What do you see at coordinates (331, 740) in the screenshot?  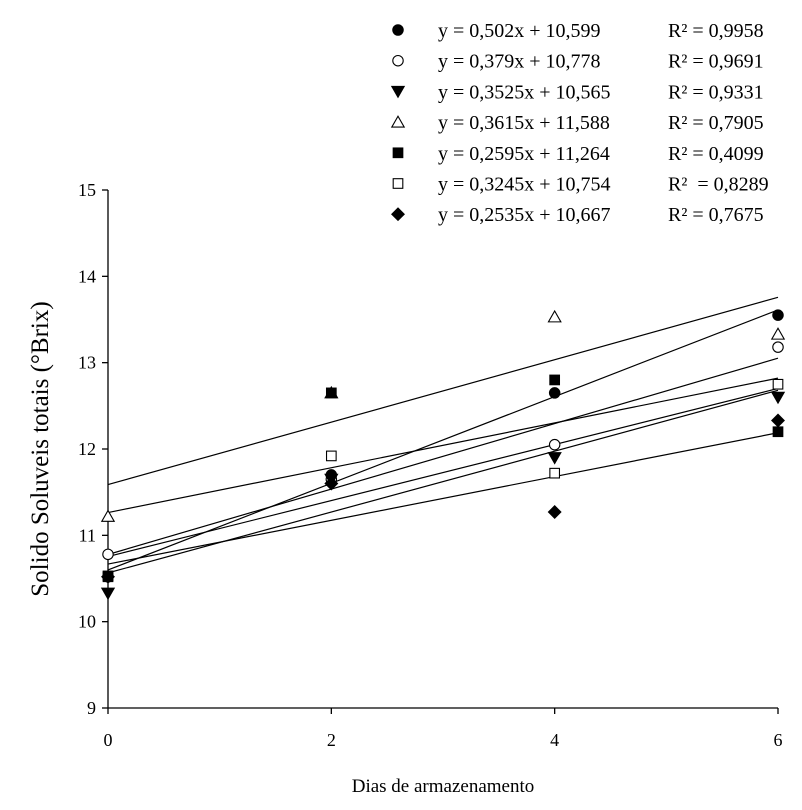 I see `x-tick-label: 2` at bounding box center [331, 740].